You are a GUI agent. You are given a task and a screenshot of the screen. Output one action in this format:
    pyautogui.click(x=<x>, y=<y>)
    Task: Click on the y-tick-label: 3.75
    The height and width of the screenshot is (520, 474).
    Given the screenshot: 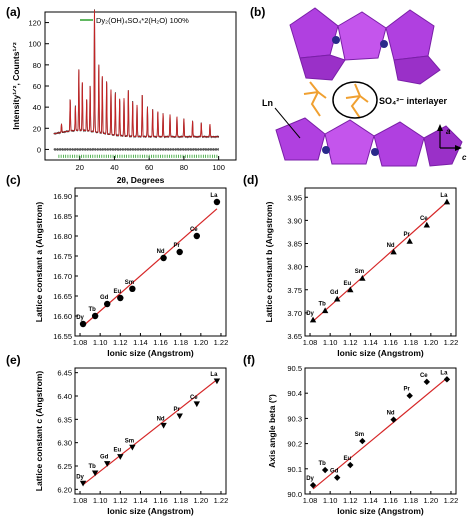 What is the action you would take?
    pyautogui.click(x=294, y=290)
    